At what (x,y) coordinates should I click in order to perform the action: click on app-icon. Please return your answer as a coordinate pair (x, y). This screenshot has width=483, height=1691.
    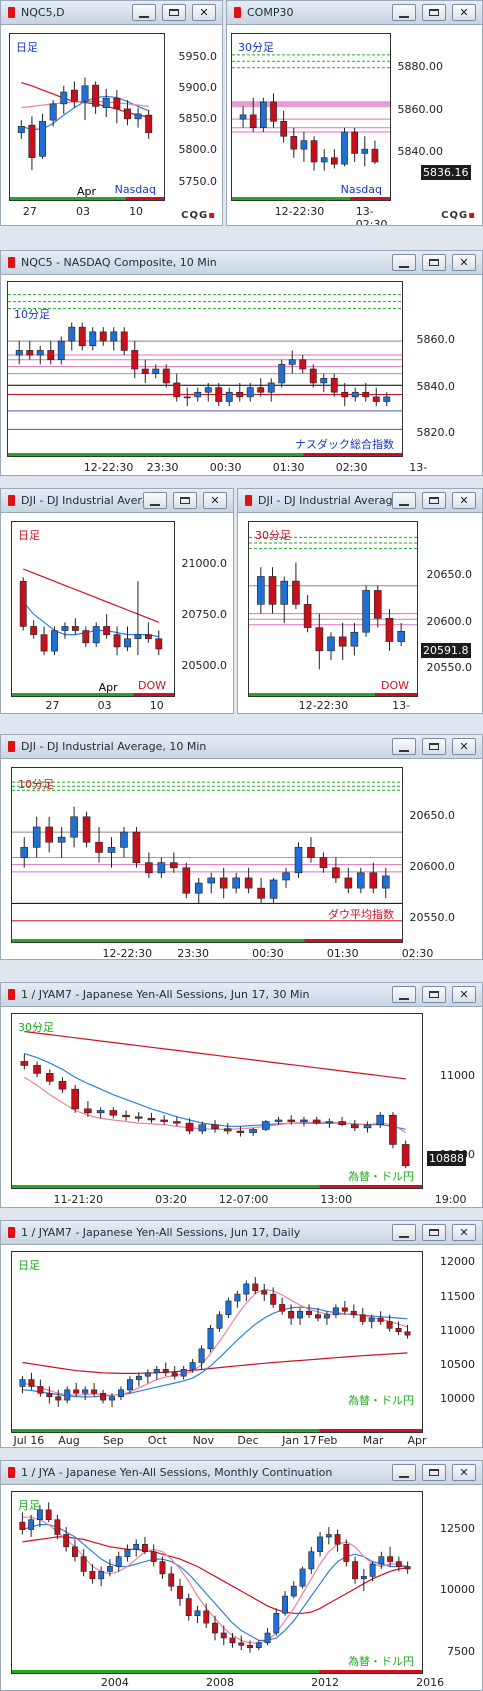
    Looking at the image, I should click on (11, 746).